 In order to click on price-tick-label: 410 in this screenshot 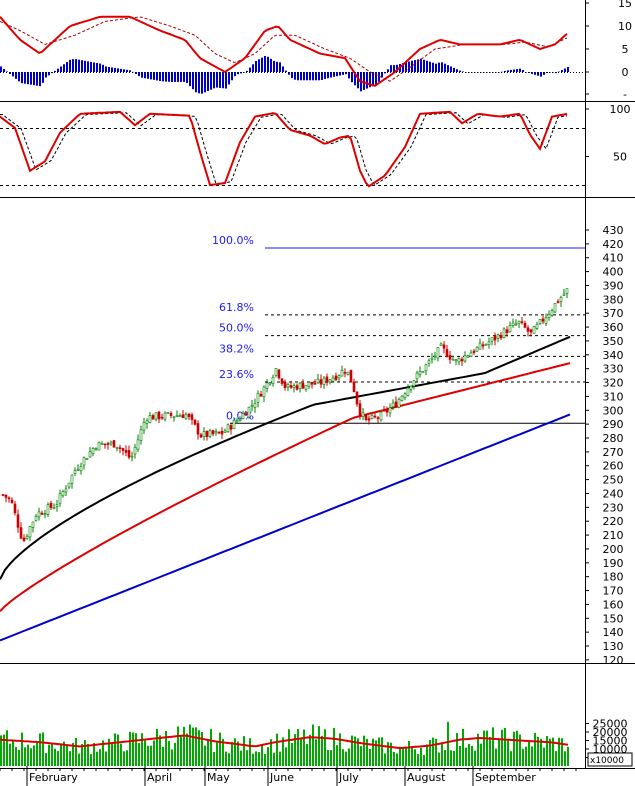, I will do `click(613, 258)`.